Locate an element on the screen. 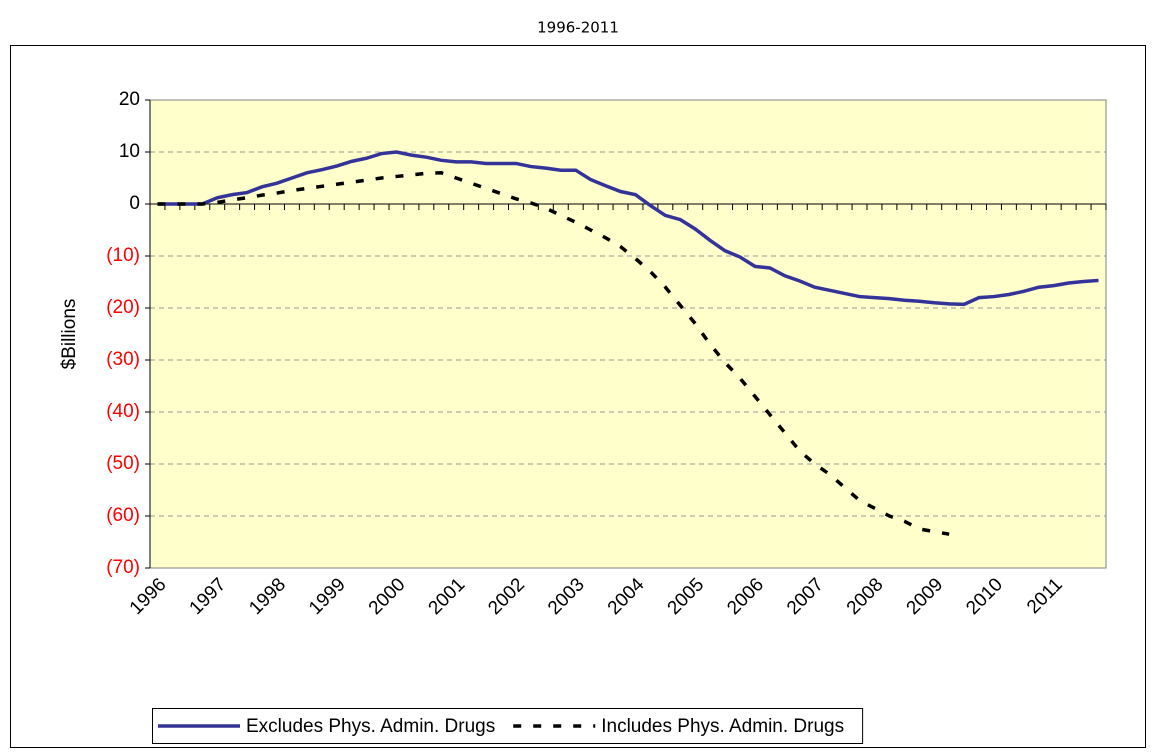 This screenshot has height=753, width=1156. x-tick-label: 2002 is located at coordinates (506, 596).